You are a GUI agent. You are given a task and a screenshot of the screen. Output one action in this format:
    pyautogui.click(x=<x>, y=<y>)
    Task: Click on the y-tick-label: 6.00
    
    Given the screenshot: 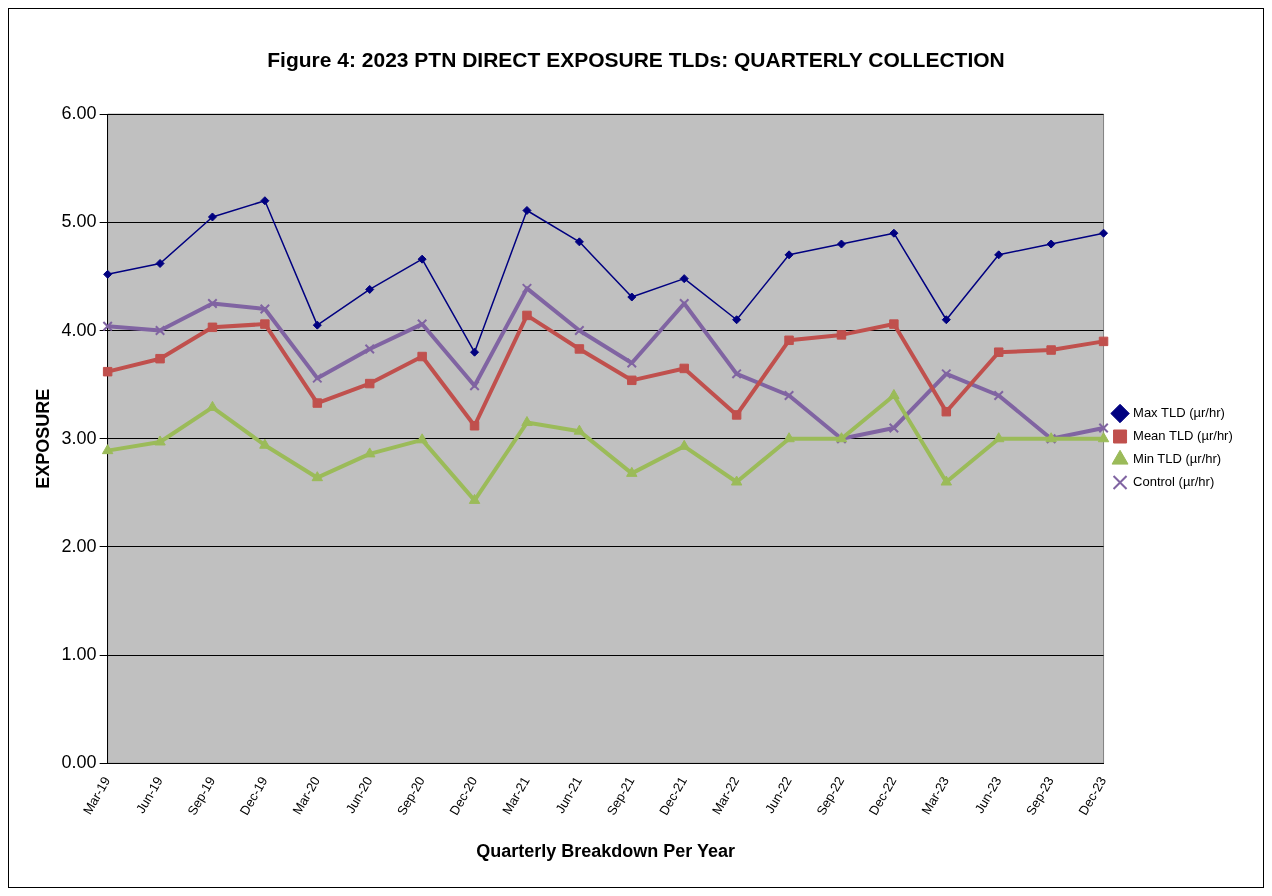 What is the action you would take?
    pyautogui.click(x=79, y=113)
    